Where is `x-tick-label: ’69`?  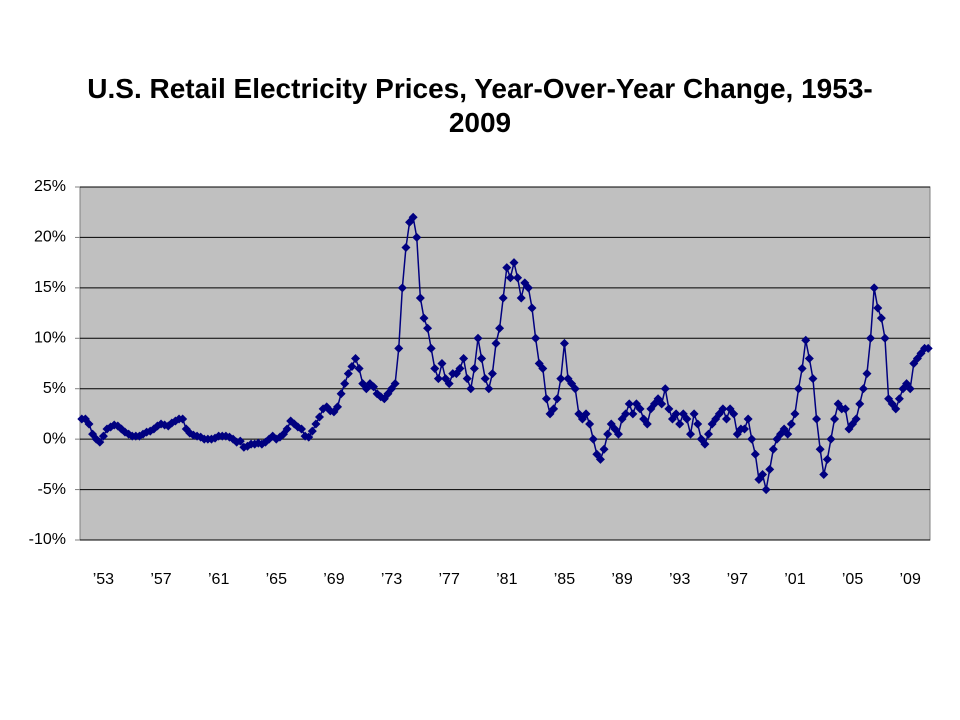
x-tick-label: ’69 is located at coordinates (333, 579).